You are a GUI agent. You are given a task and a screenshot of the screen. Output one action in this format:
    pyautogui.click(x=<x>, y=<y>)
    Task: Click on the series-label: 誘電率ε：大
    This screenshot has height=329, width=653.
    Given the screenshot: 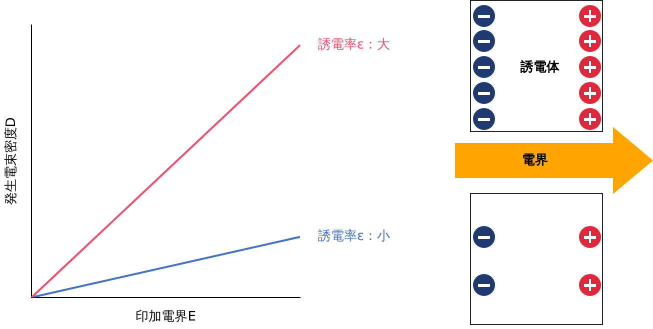 What is the action you would take?
    pyautogui.click(x=354, y=44)
    